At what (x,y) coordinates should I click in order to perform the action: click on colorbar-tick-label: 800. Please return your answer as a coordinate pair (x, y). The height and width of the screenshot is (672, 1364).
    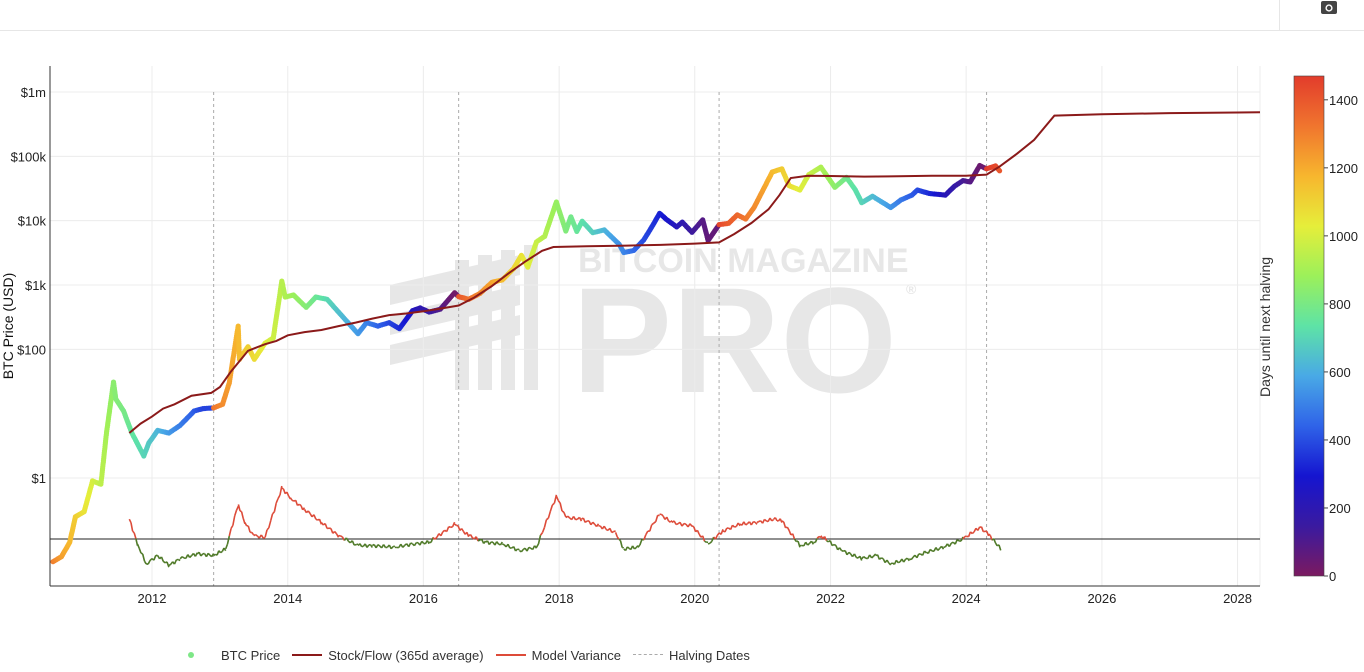
    Looking at the image, I should click on (1340, 304).